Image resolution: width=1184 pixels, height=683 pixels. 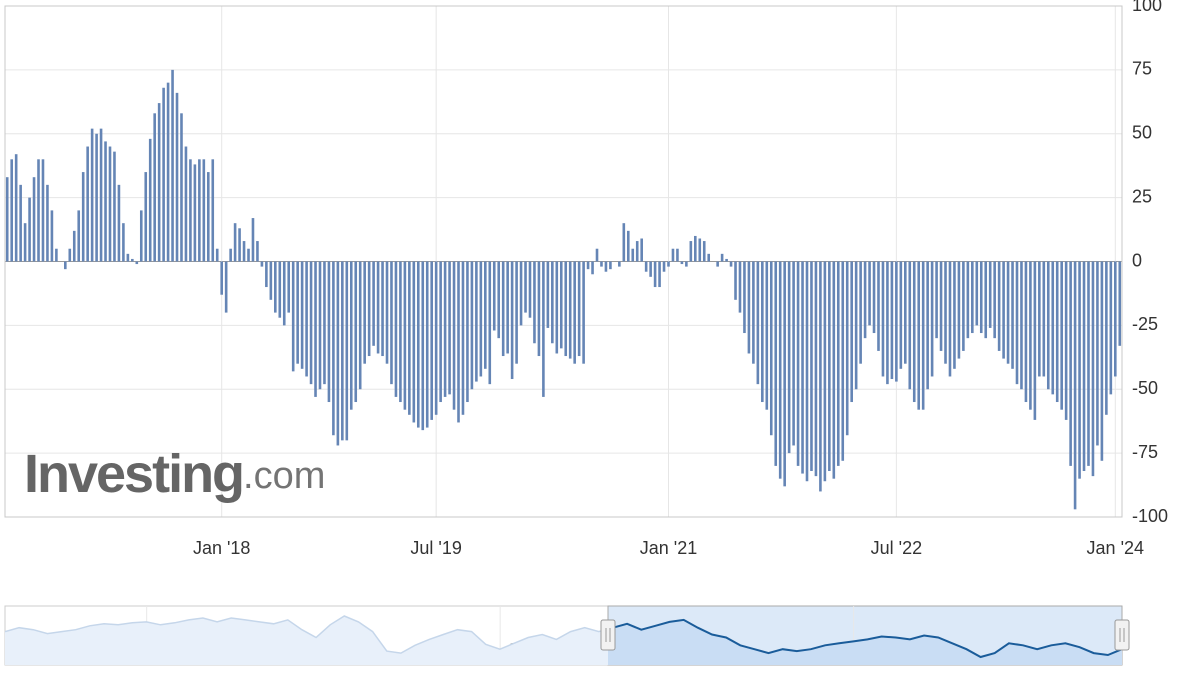 I want to click on y-tick-label: -100, so click(x=1150, y=516).